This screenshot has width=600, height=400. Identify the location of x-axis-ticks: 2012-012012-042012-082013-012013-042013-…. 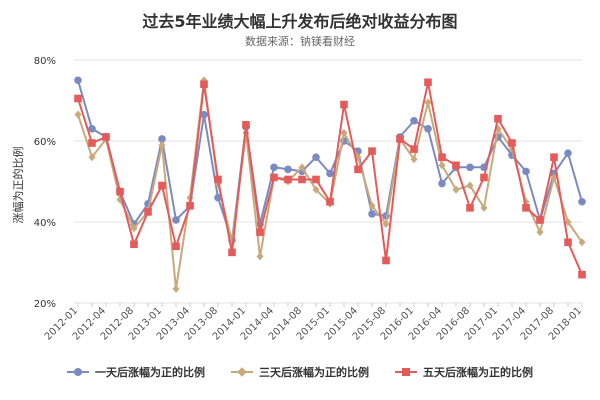
(313, 323).